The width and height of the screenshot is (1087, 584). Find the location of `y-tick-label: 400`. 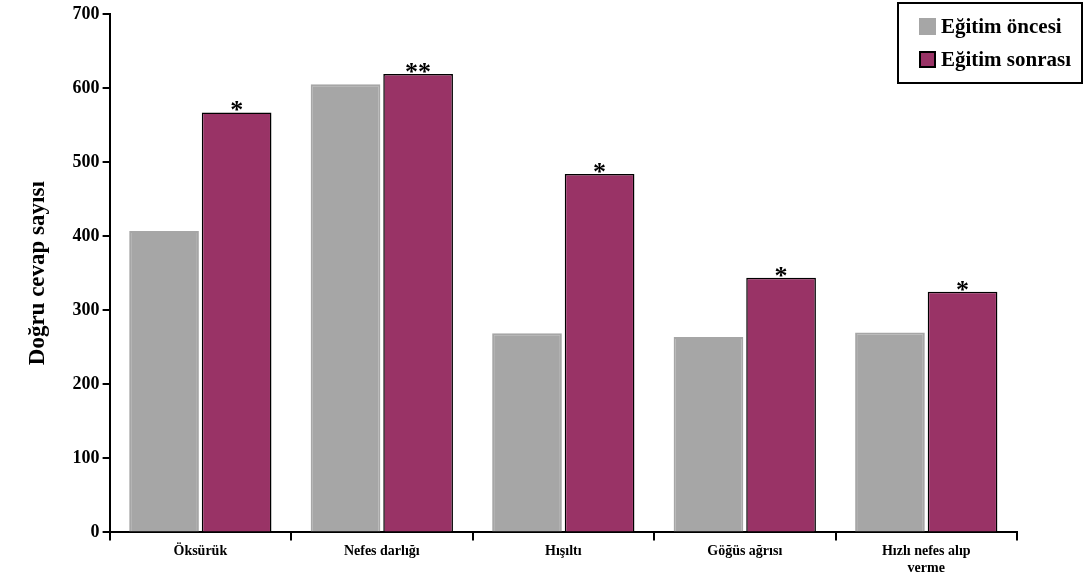

y-tick-label: 400 is located at coordinates (86, 234).